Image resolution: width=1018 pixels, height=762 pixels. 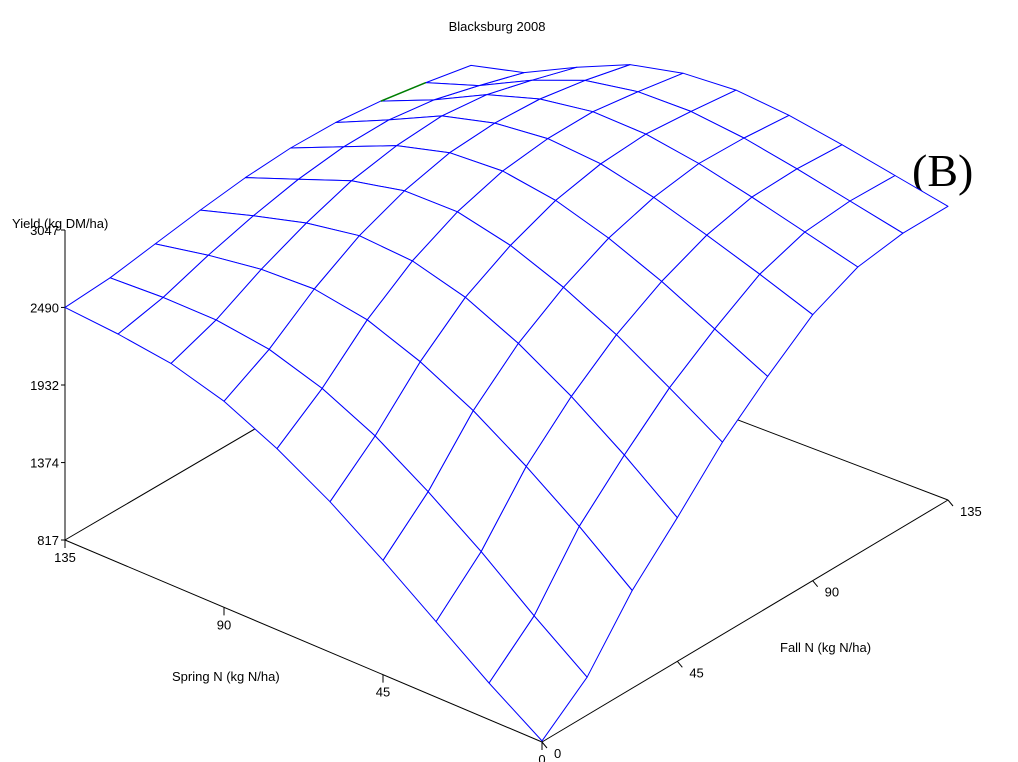 I want to click on panel-label: (B), so click(x=942, y=170).